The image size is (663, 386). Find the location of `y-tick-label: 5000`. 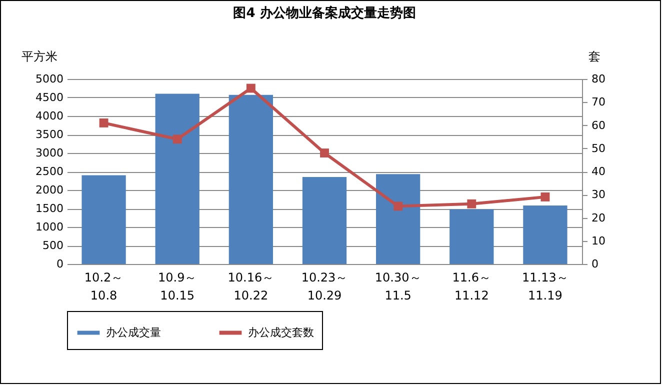

y-tick-label: 5000 is located at coordinates (50, 79).